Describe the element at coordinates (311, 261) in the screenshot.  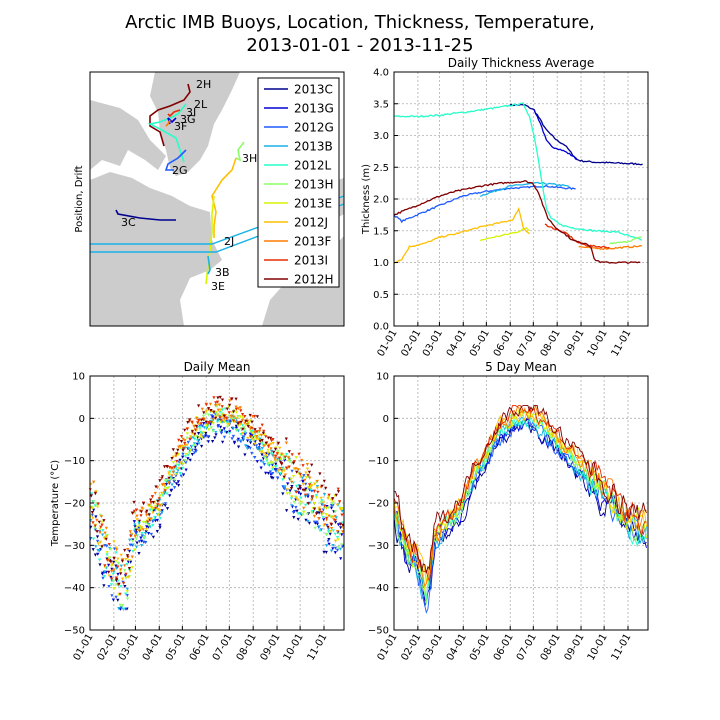
I see `legend-label-2013I: 2013I` at that location.